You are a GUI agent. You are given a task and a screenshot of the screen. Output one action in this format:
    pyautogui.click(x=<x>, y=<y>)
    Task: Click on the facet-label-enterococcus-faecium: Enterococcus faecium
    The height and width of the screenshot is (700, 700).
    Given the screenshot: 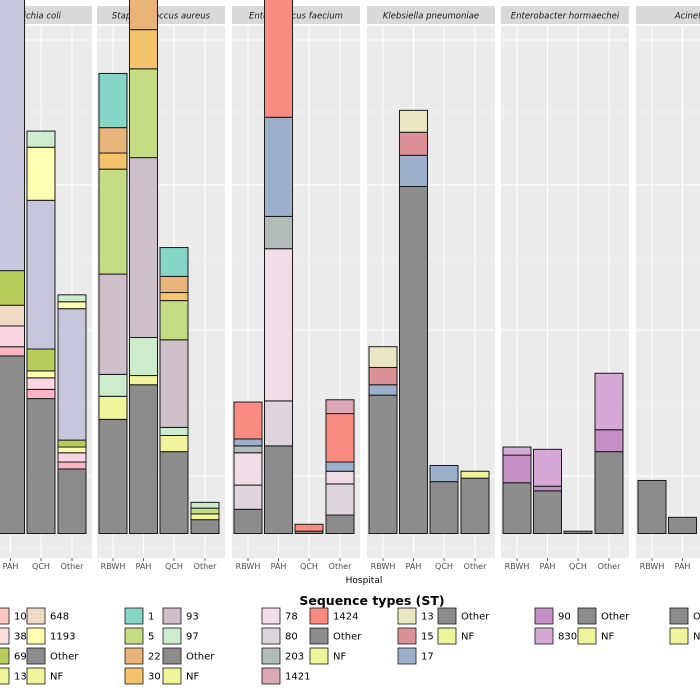 What is the action you would take?
    pyautogui.click(x=296, y=17)
    